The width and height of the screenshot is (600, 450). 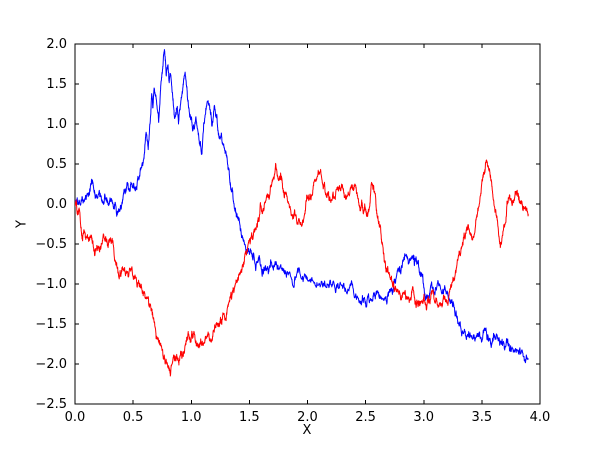 I want to click on x-tick-label: 1.0, so click(x=191, y=417).